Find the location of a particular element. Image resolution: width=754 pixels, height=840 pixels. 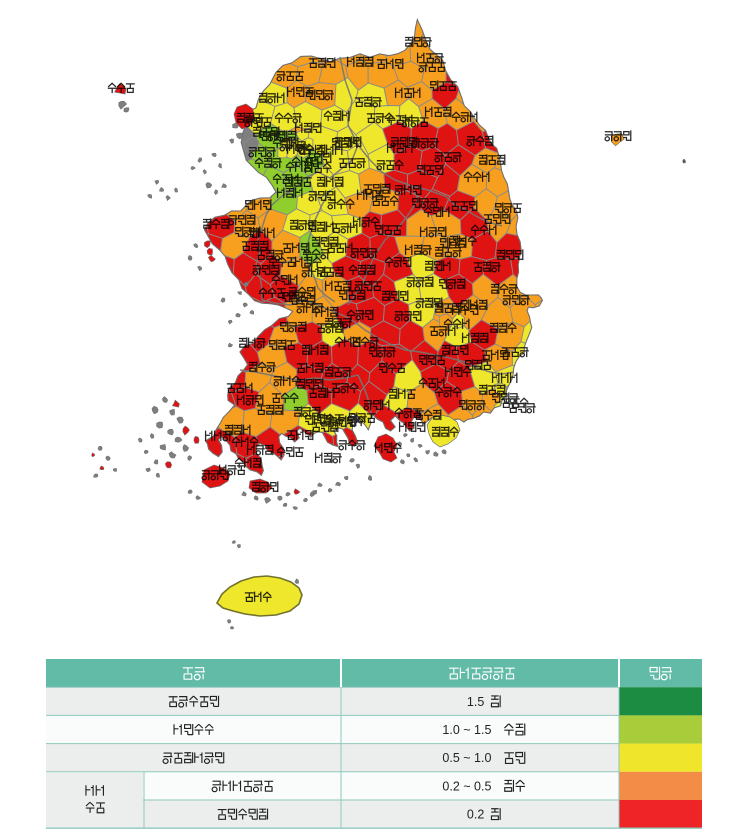

svg-text: 1.0 ~ 1.5 is located at coordinates (466, 730).